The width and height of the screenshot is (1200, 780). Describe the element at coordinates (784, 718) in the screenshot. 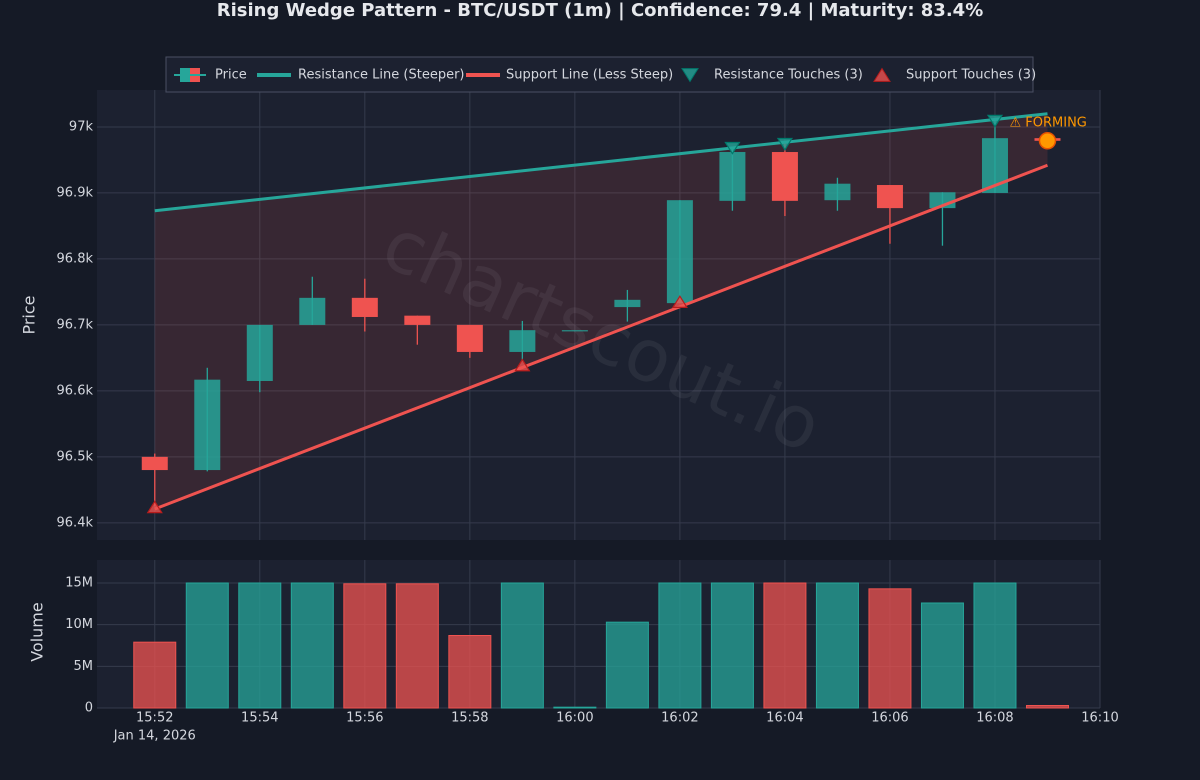

I see `x-tick-label: 16:04` at that location.